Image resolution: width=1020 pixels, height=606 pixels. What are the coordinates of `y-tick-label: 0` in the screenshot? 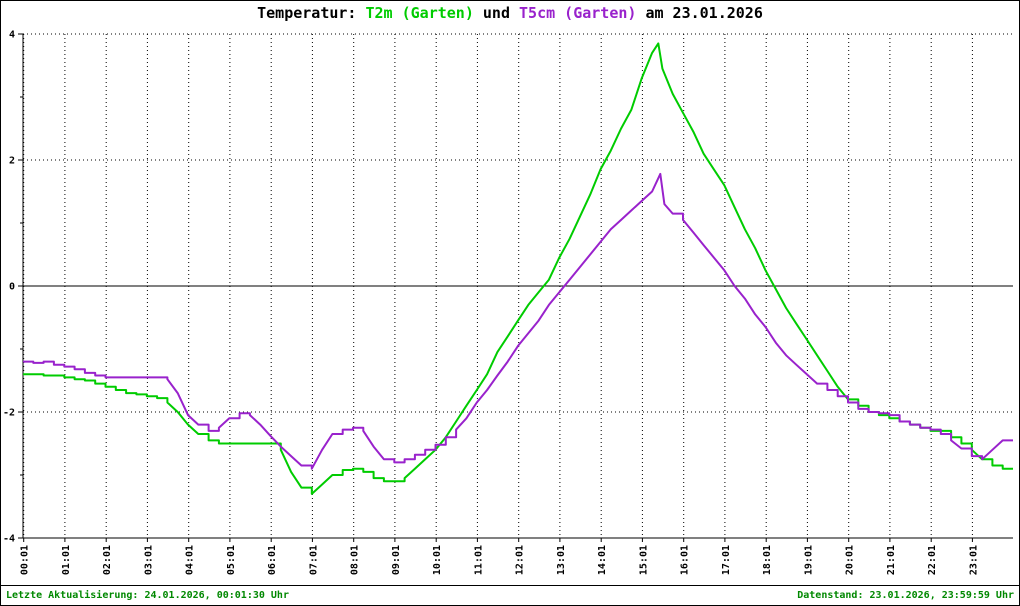 It's located at (12, 287).